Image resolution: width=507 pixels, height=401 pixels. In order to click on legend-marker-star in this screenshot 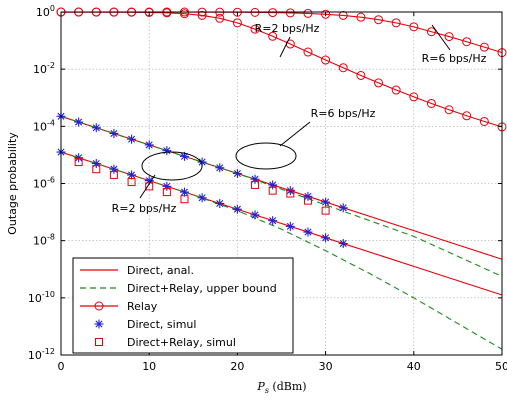, I will do `click(99, 324)`.